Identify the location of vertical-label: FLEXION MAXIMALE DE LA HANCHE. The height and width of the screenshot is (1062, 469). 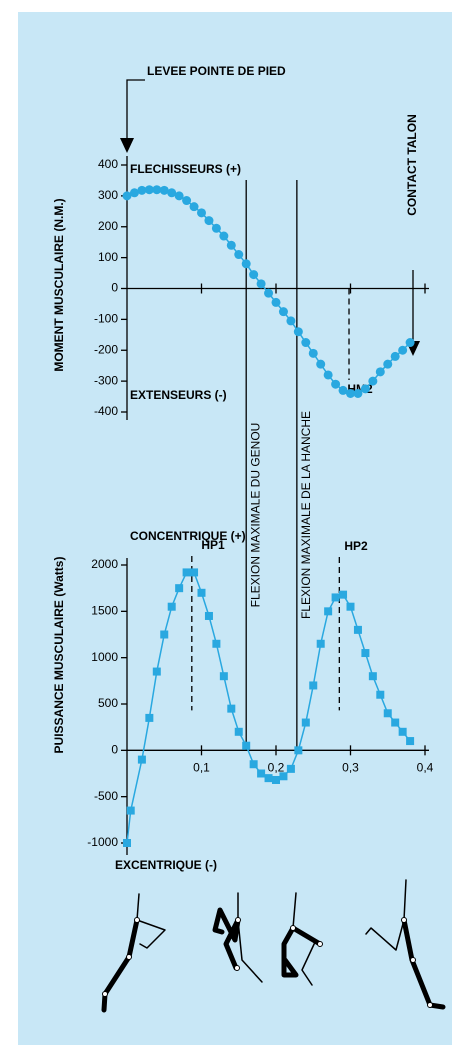
(306, 515).